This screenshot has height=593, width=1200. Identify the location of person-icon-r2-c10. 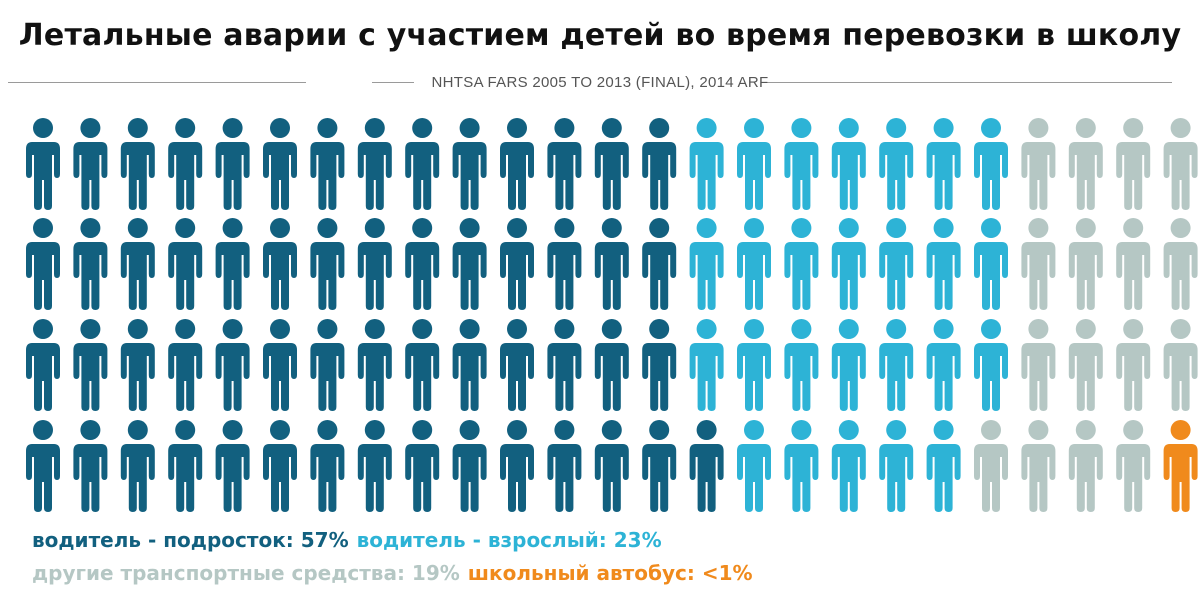
(469, 264).